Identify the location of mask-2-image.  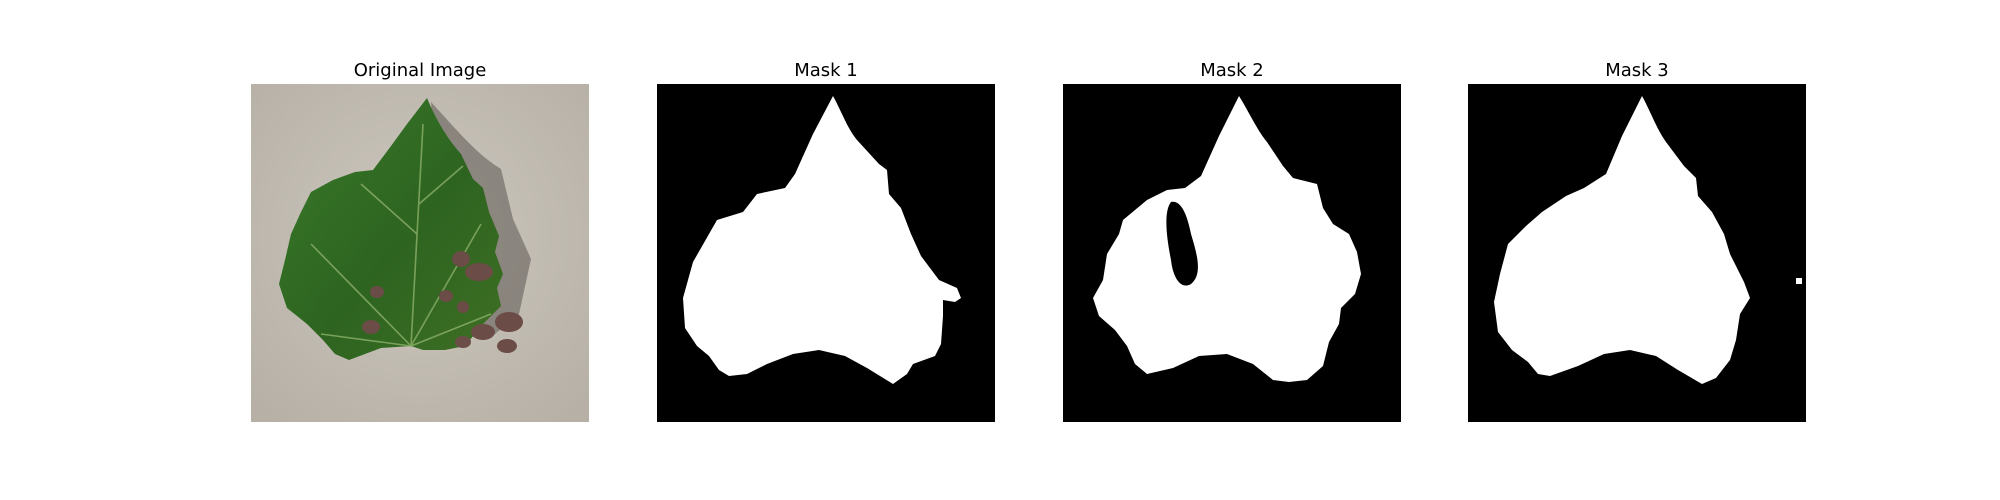
(1232, 253).